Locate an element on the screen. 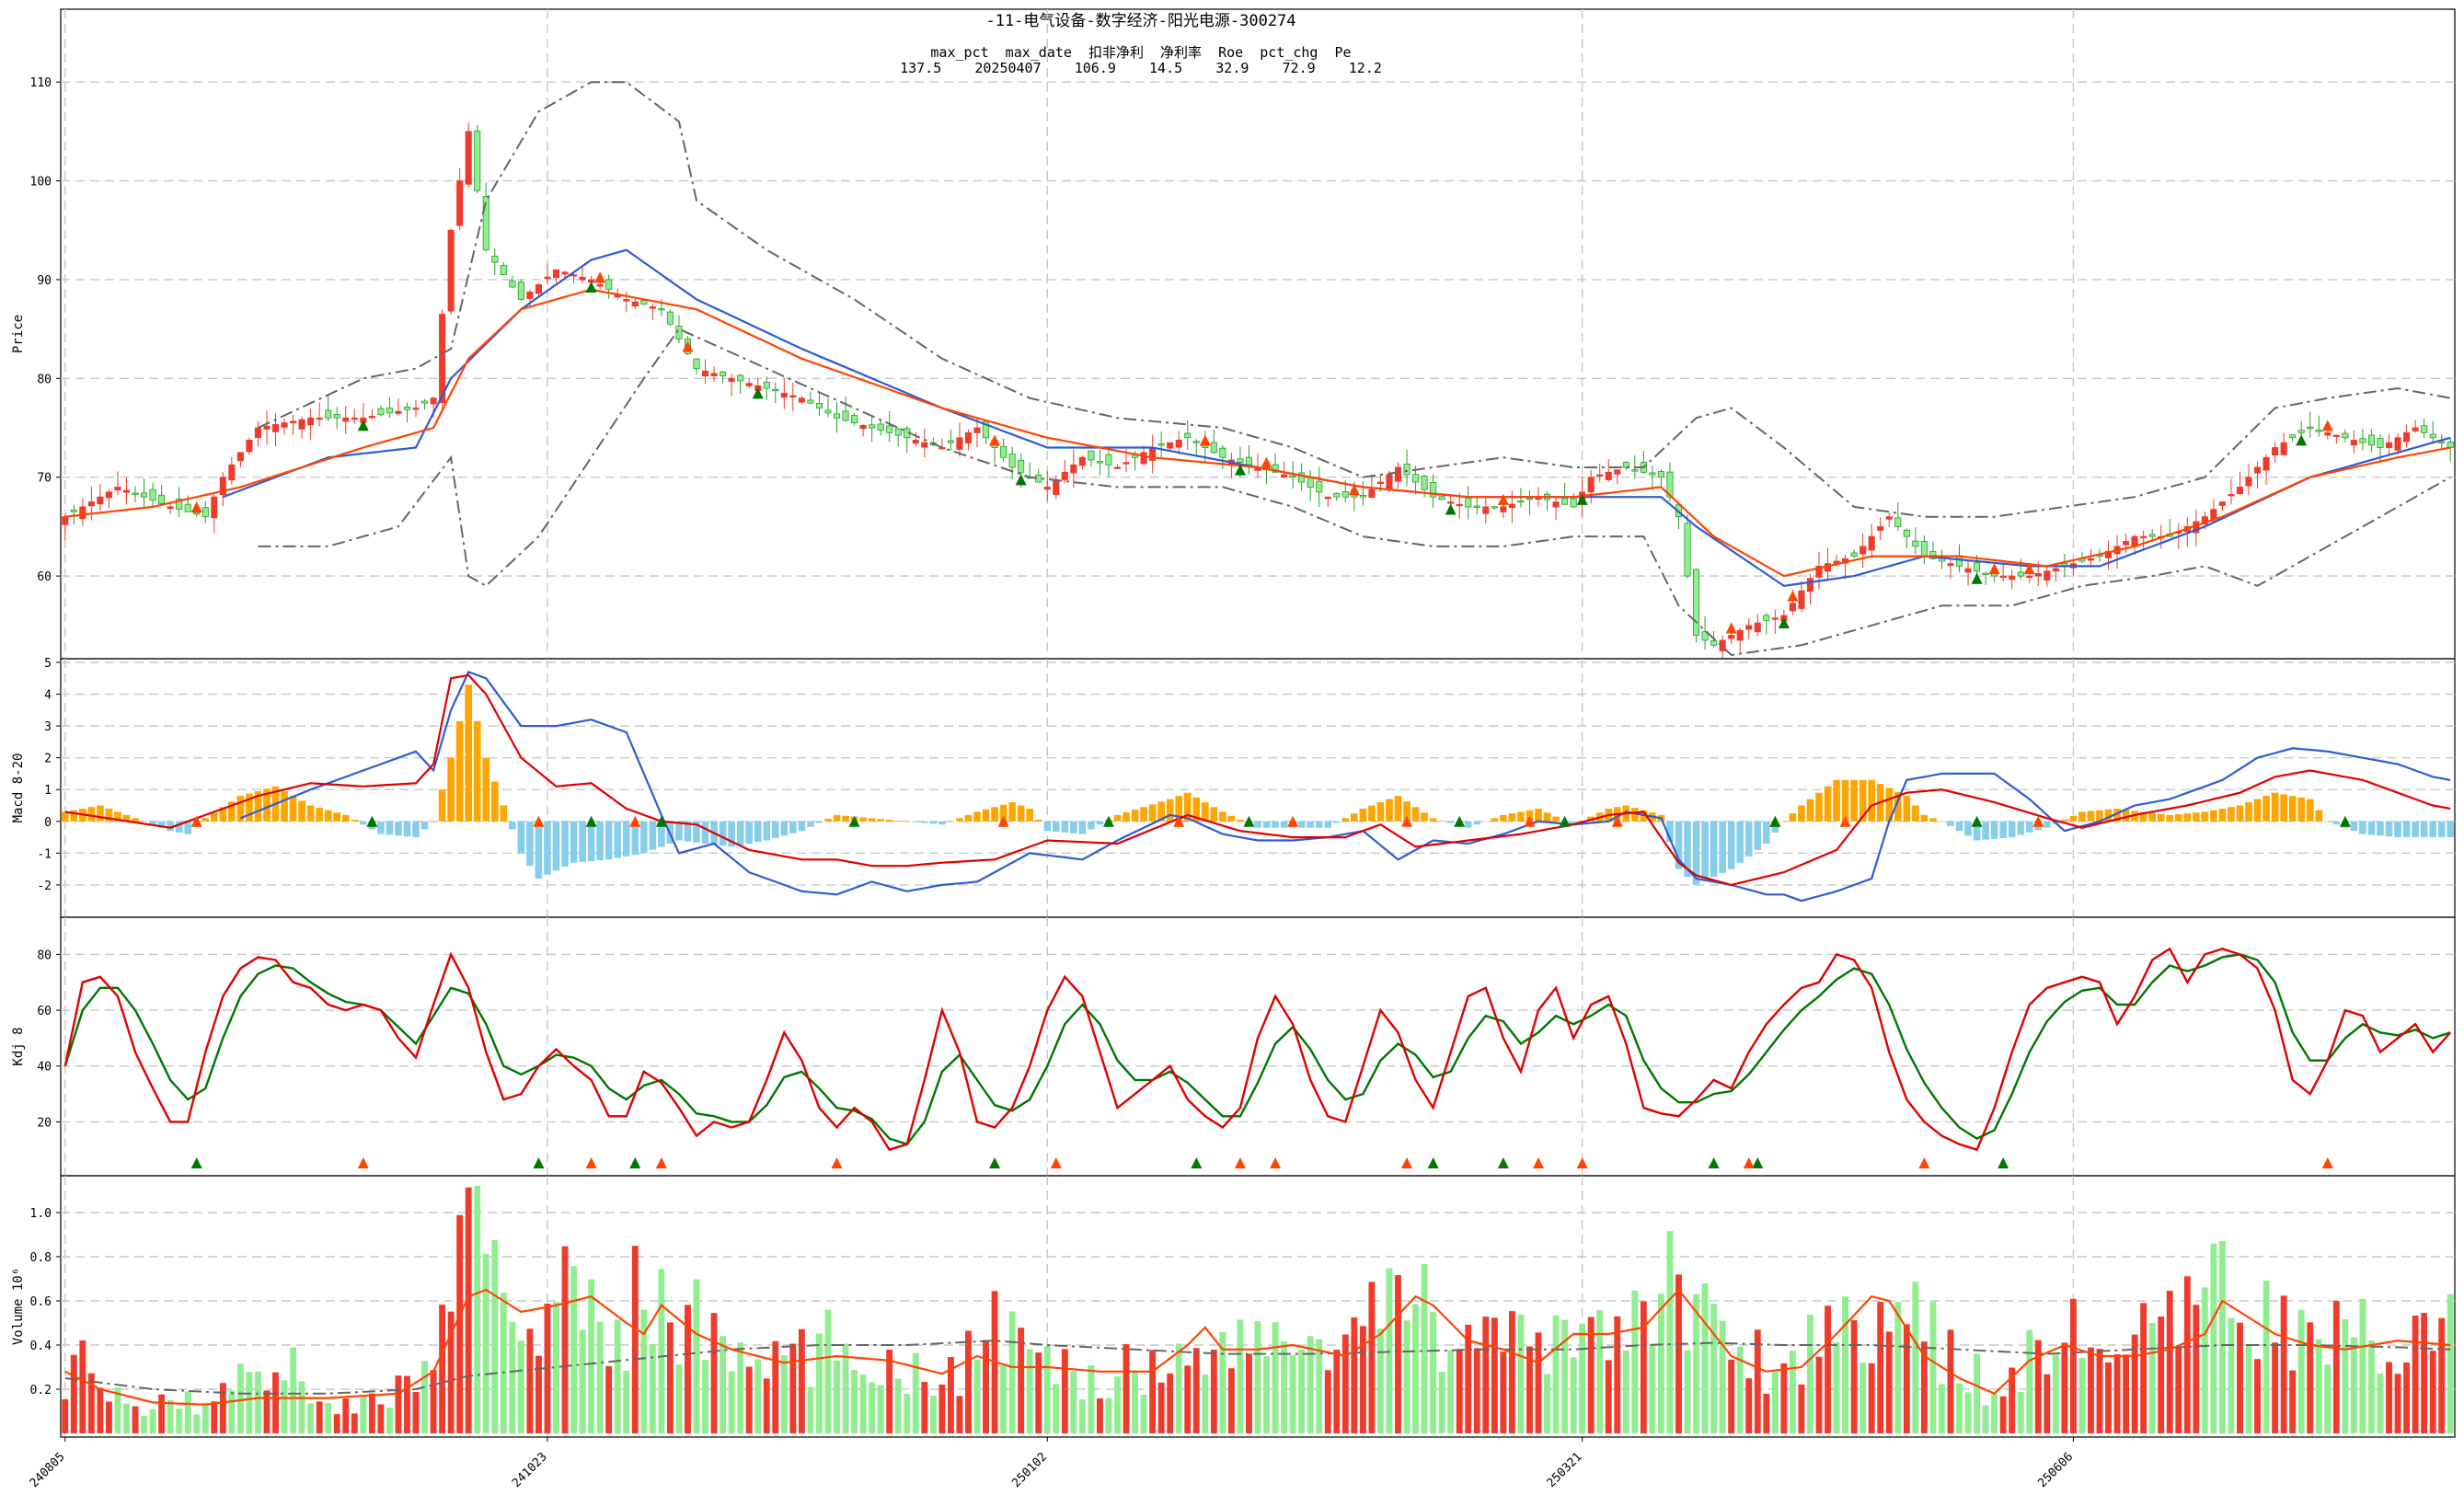  y-tick-label: 40 is located at coordinates (44, 1068).